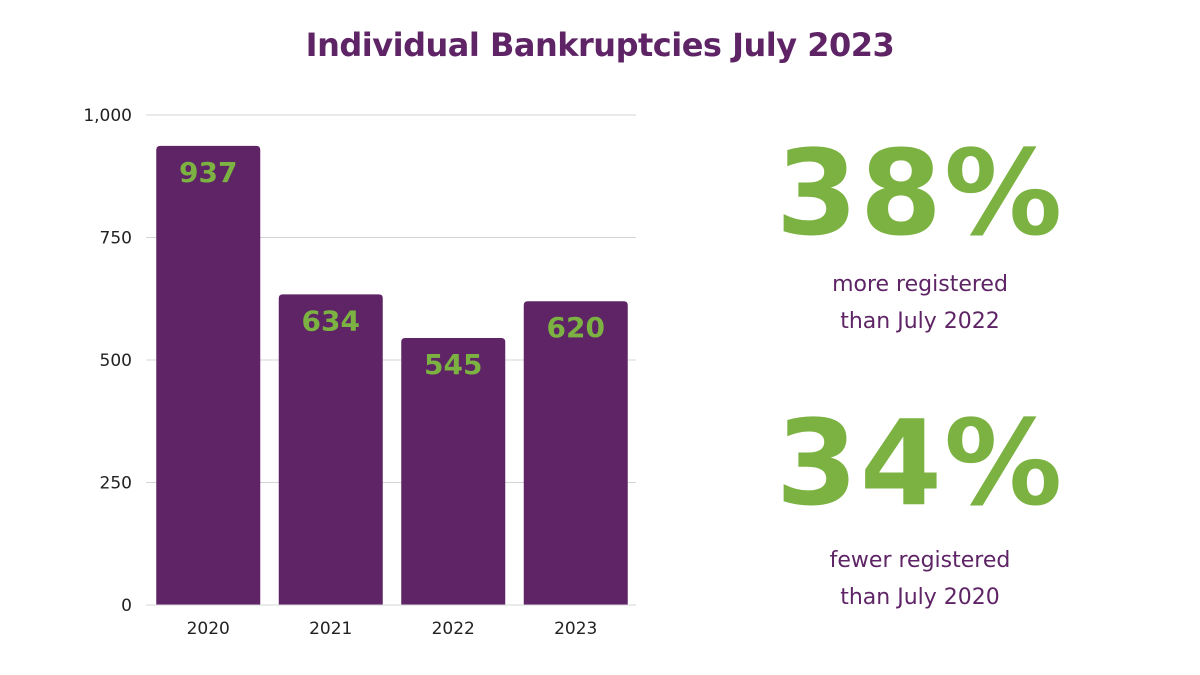  What do you see at coordinates (331, 320) in the screenshot?
I see `bar-value-label: 634` at bounding box center [331, 320].